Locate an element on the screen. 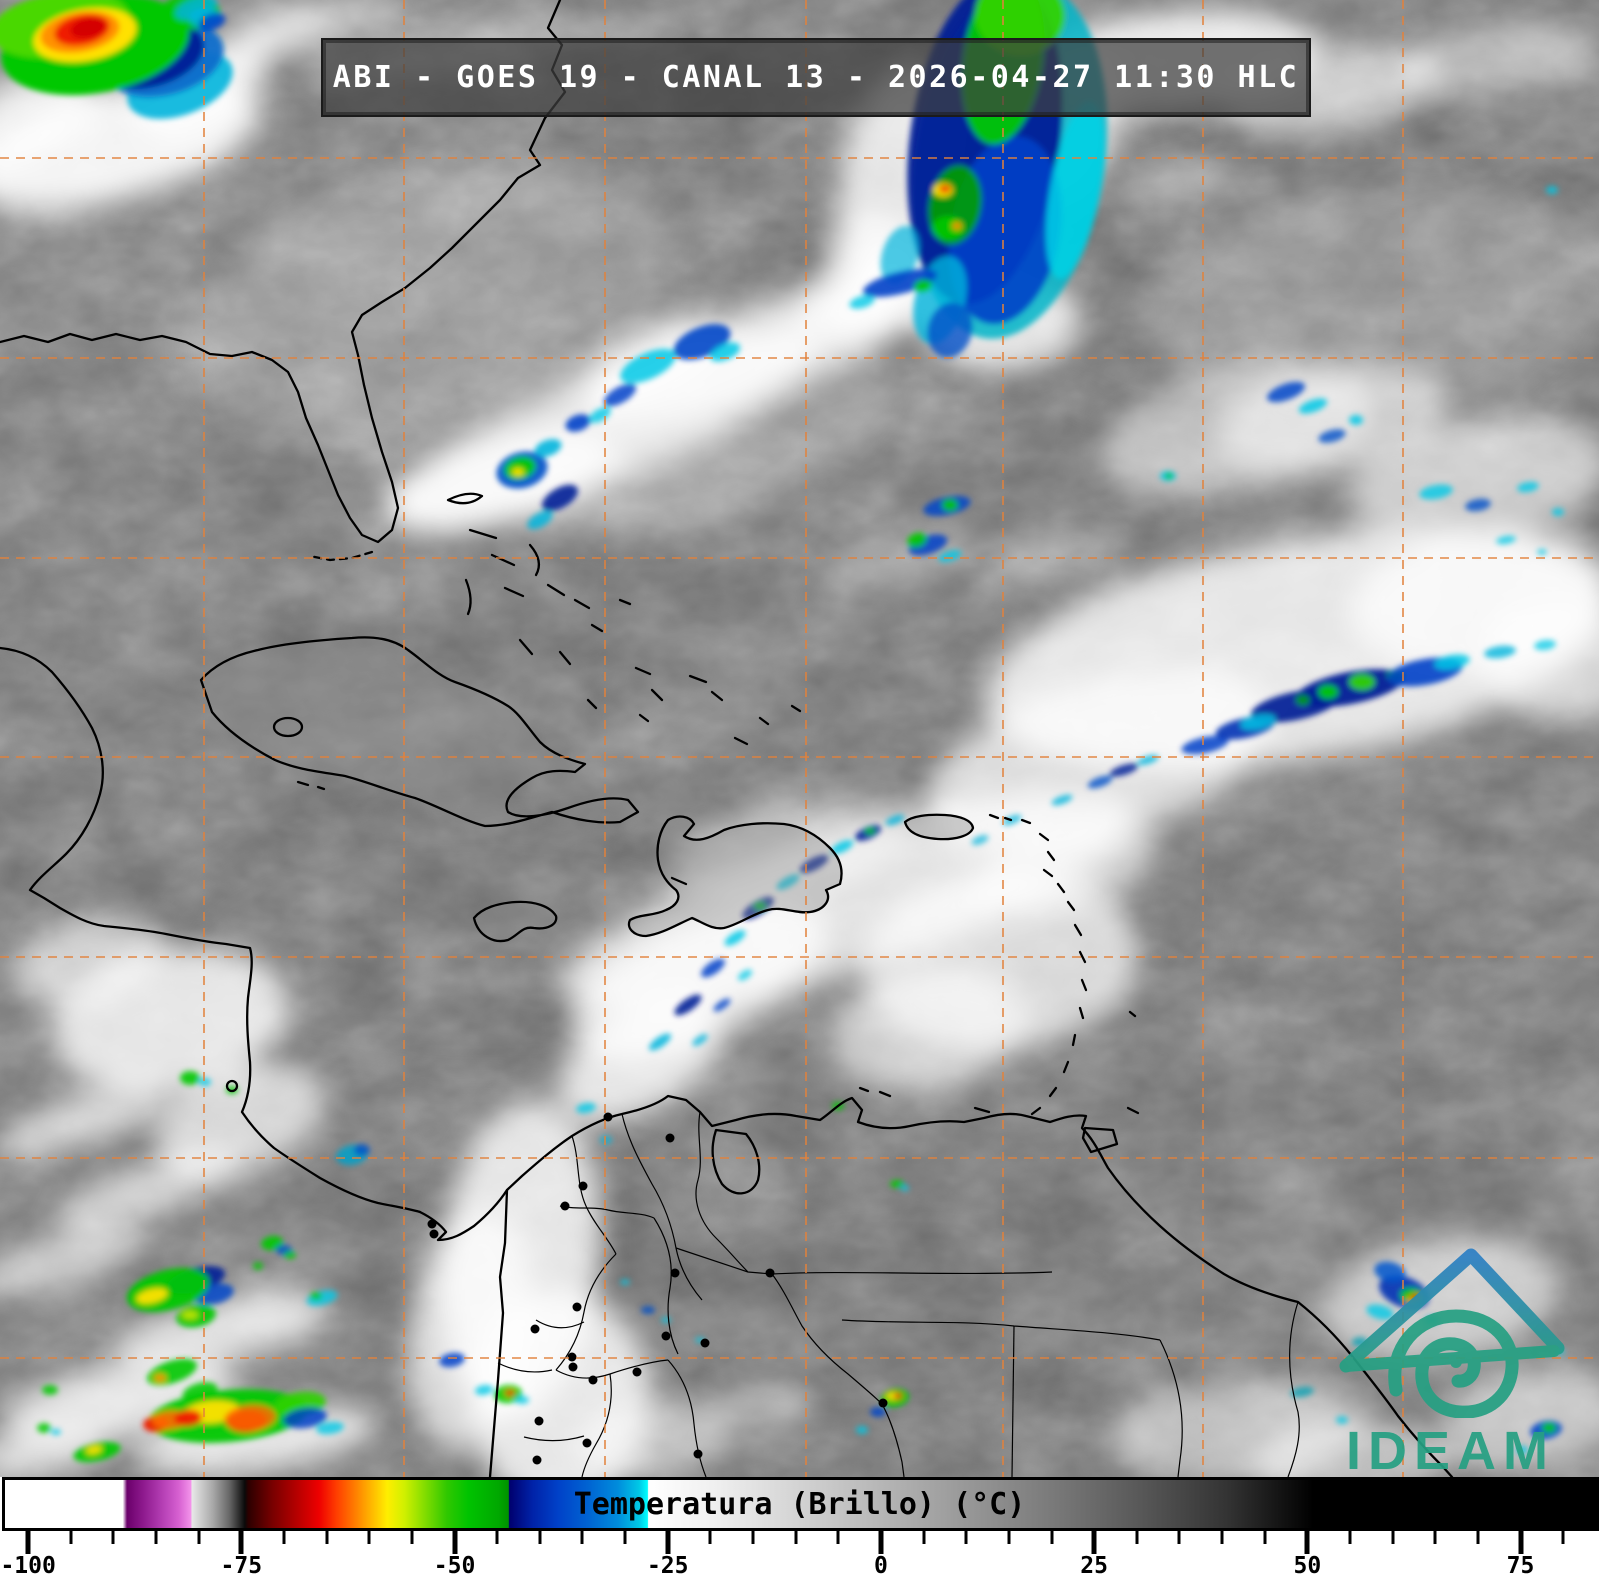 This screenshot has height=1577, width=1599. logo-hurricane-spiral-icon is located at coordinates (1453, 1363).